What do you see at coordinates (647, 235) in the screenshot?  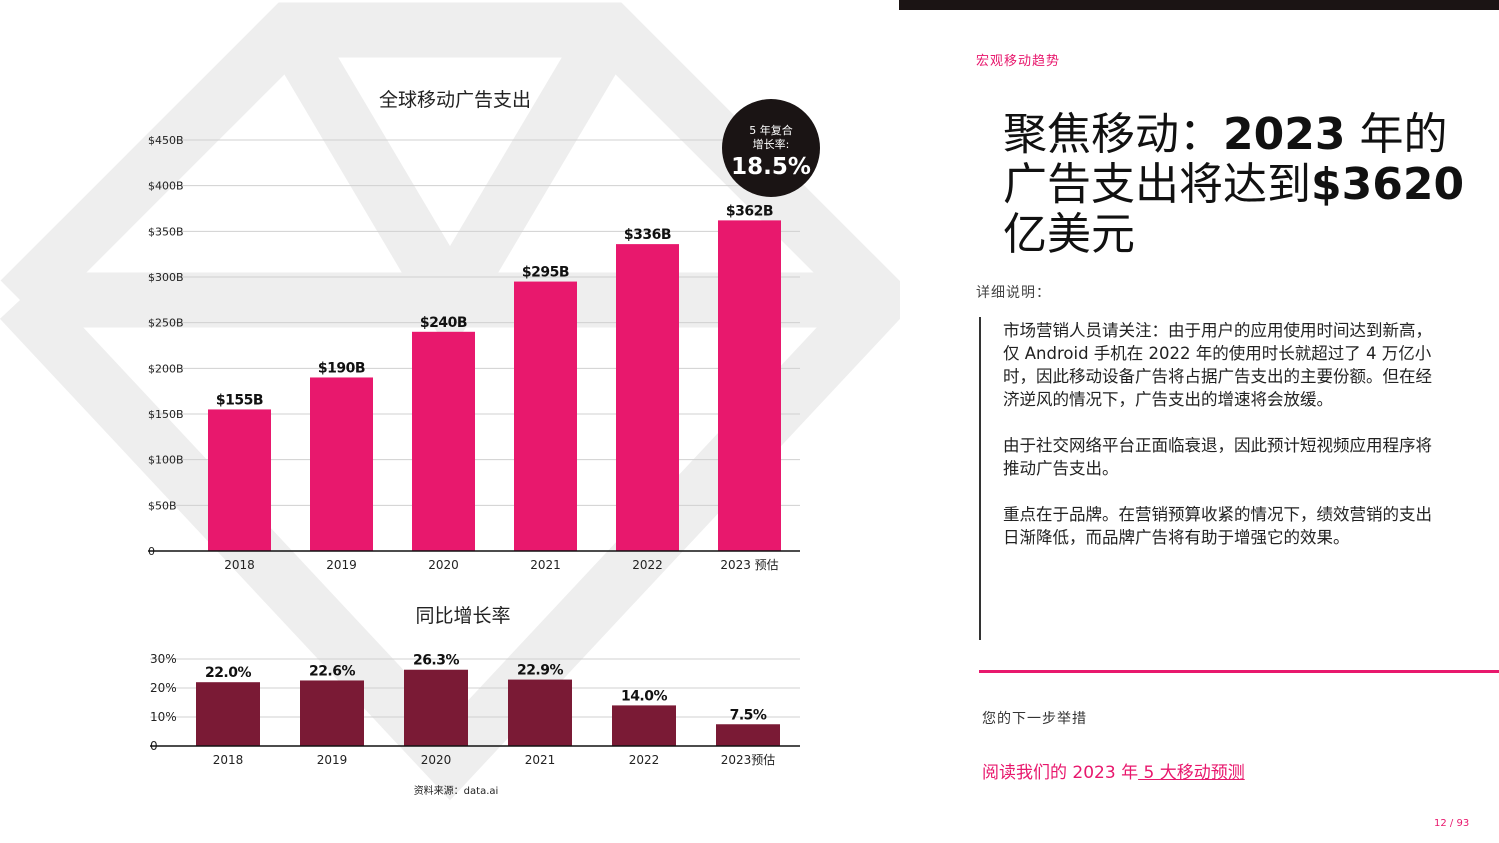 I see `chart1-data-label: $336B` at bounding box center [647, 235].